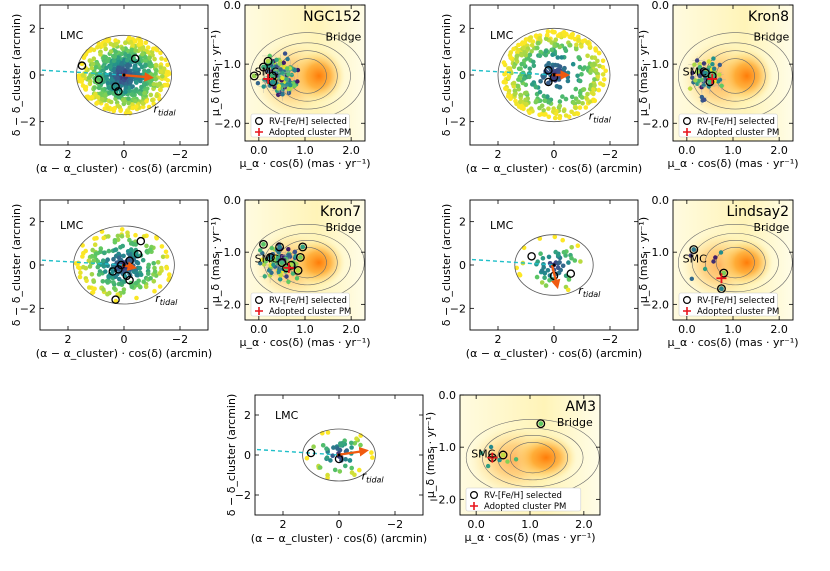 Image resolution: width=830 pixels, height=571 pixels. What do you see at coordinates (305, 329) in the screenshot?
I see `cluster-kron7-pm-xtick-label: 1.0` at bounding box center [305, 329].